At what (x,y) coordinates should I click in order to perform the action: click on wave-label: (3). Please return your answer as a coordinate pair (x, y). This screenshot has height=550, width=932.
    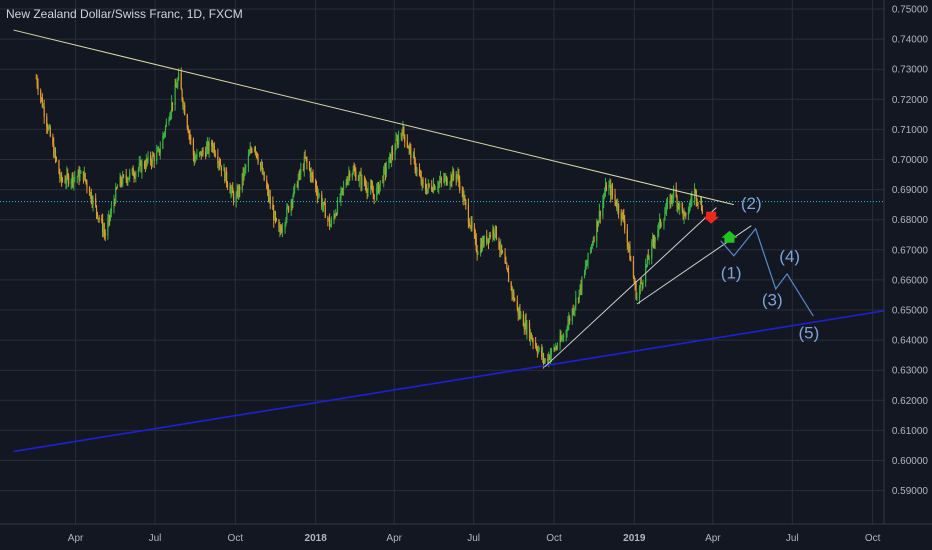
    Looking at the image, I should click on (772, 299).